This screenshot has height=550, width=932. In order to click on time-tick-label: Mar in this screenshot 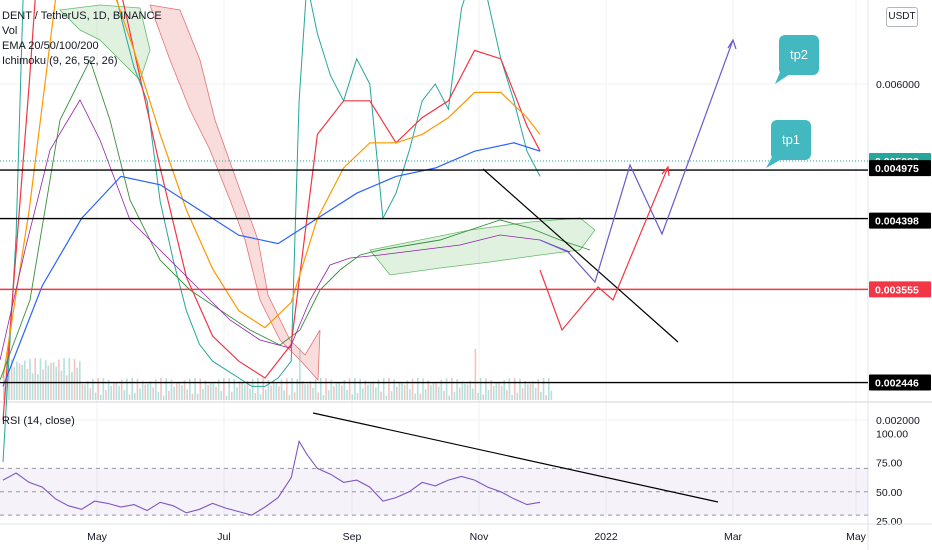, I will do `click(733, 537)`.